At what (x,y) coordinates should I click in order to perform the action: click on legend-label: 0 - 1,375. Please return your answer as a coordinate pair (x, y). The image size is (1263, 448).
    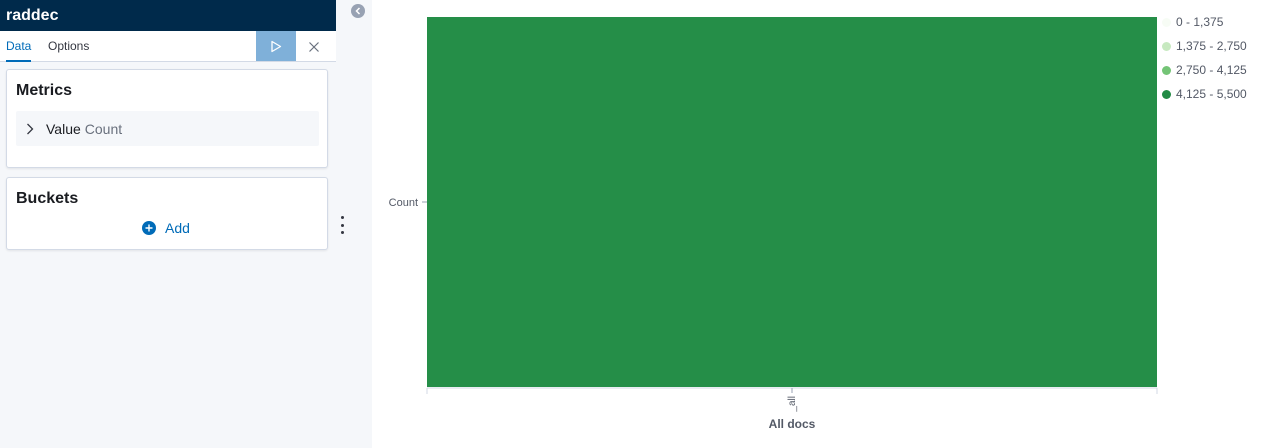
    Looking at the image, I should click on (1199, 22).